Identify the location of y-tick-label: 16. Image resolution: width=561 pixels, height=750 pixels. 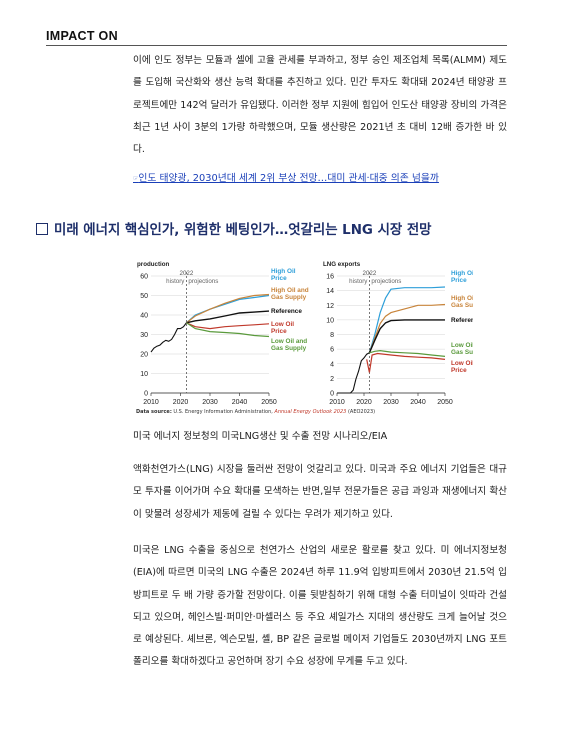
(330, 277).